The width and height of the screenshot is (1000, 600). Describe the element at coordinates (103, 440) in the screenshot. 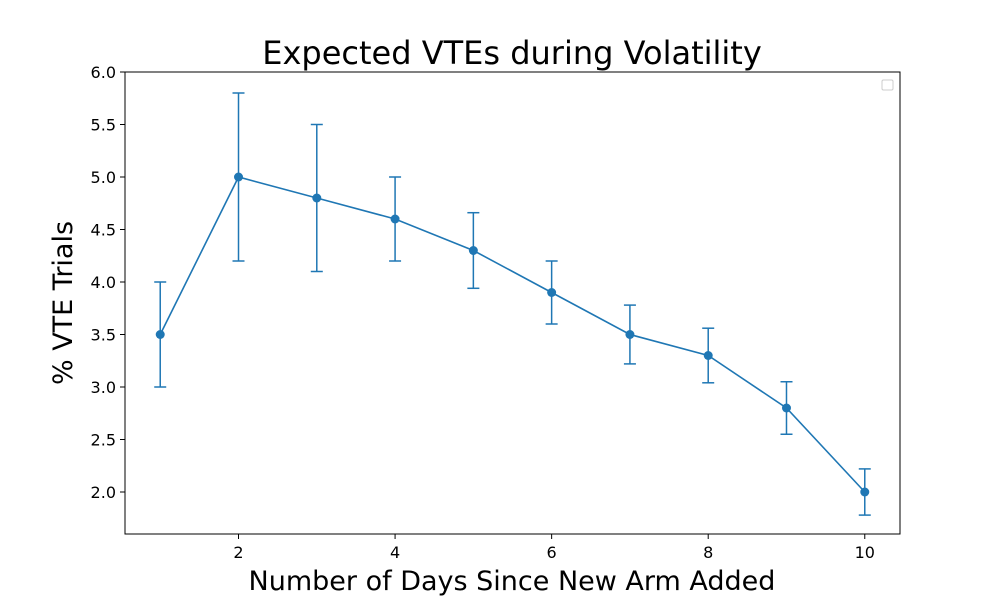

I see `y-tick-label: 2.5` at that location.